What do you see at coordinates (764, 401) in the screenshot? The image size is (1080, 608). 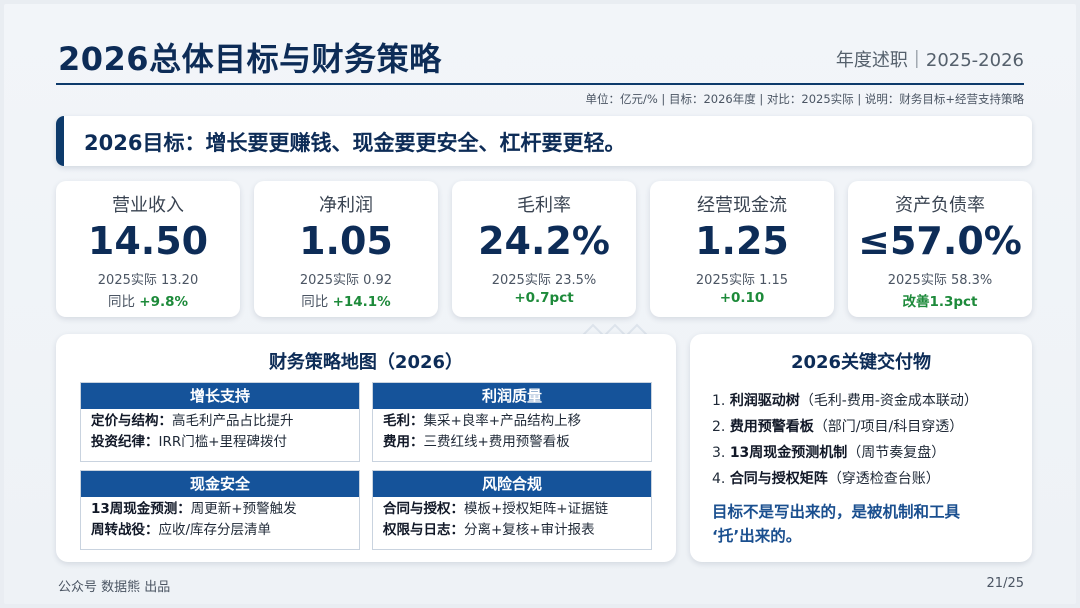 I see `item-key: 利润驱动树` at bounding box center [764, 401].